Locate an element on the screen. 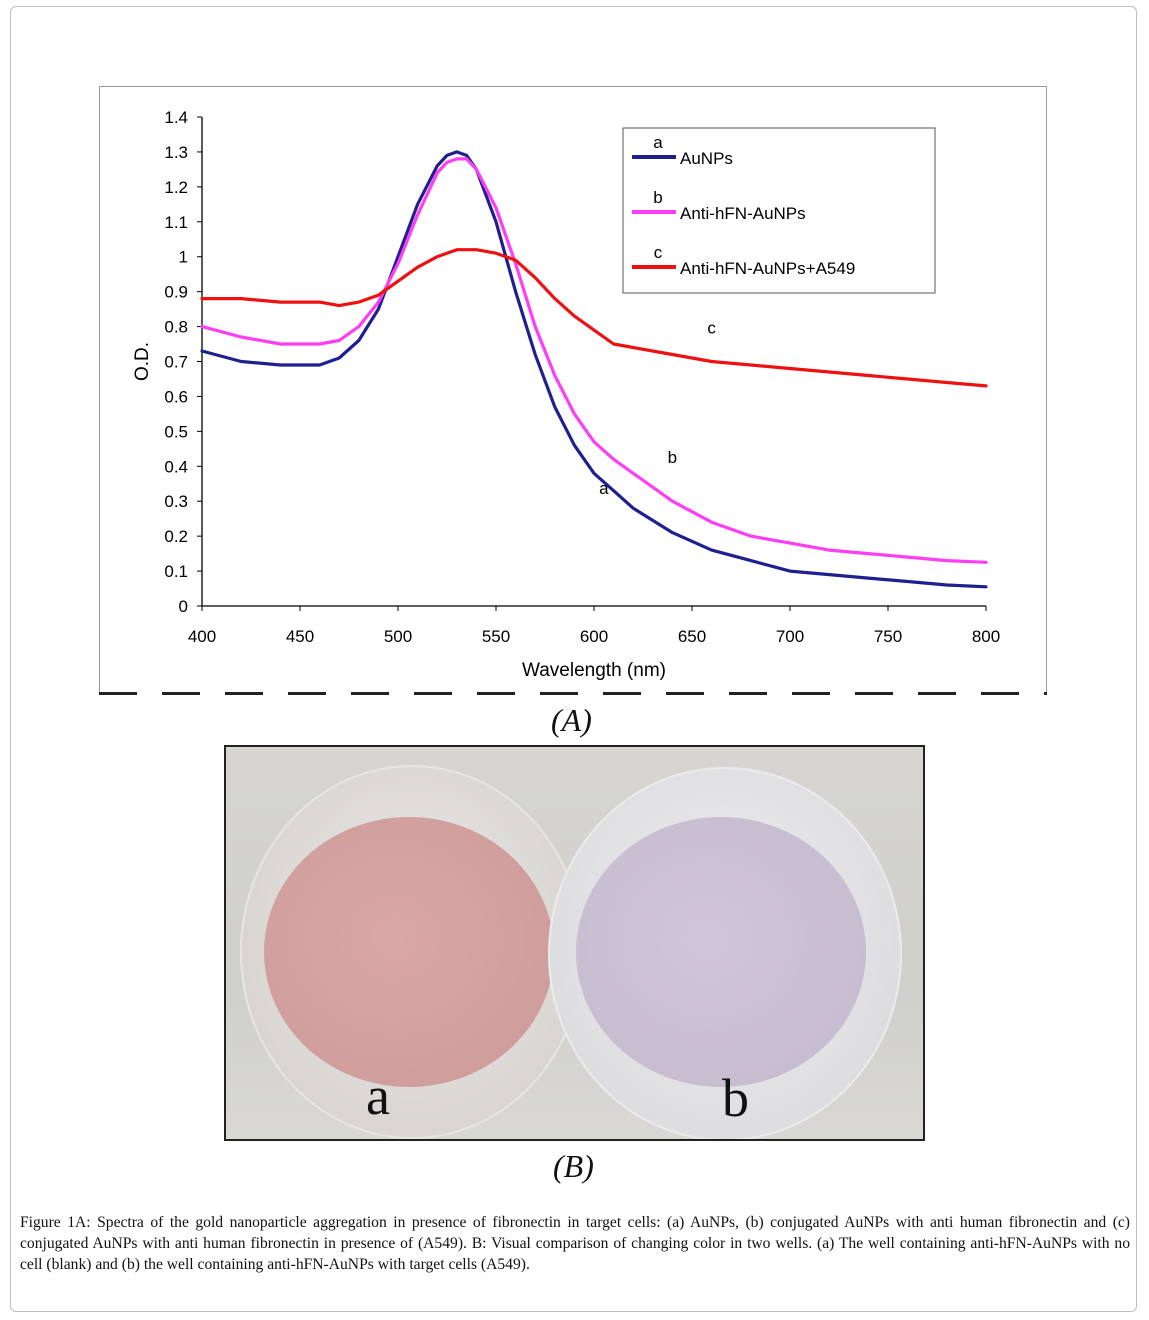 The height and width of the screenshot is (1320, 1149). legend-label-c: Anti-hFN-AuNPs+A549 is located at coordinates (767, 268).